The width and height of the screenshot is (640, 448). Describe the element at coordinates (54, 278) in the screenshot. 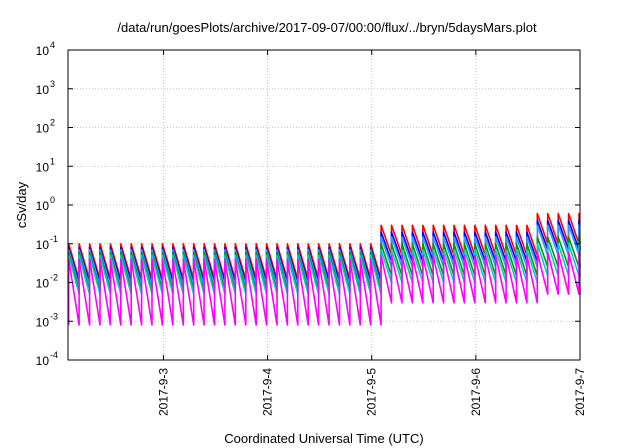

I see `y-tick-exponent: -2` at that location.